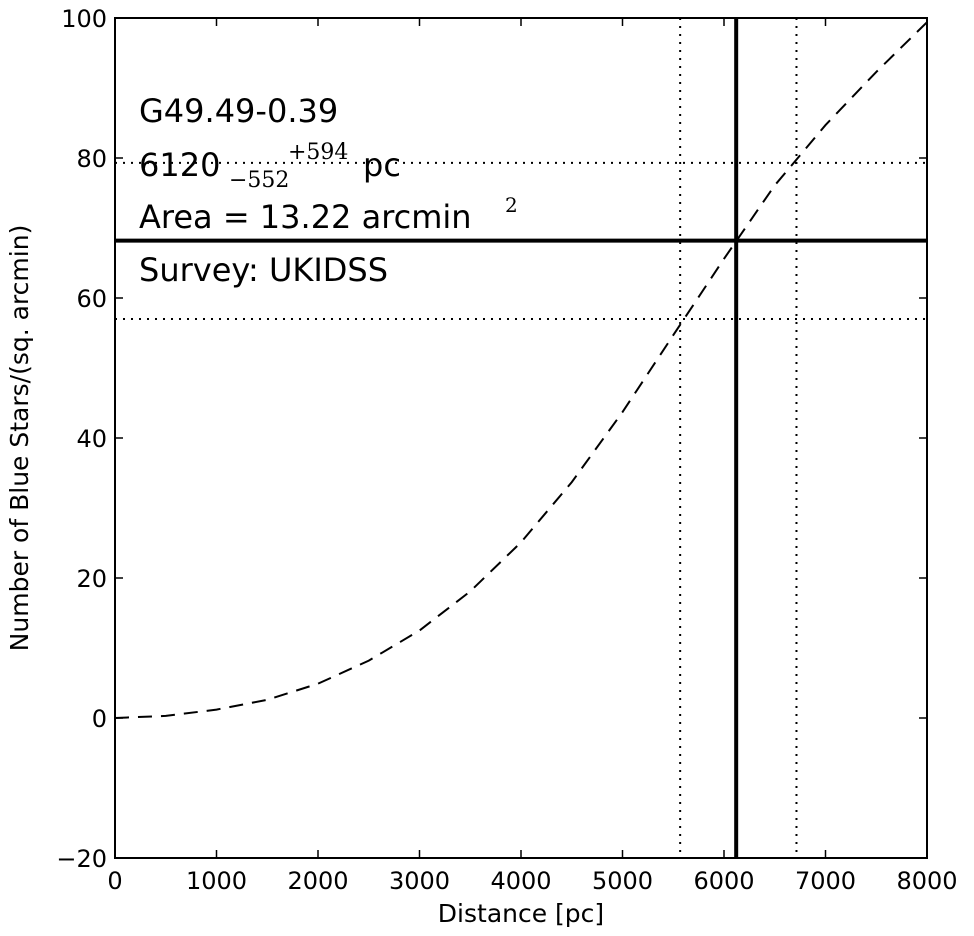 This screenshot has height=936, width=974. Describe the element at coordinates (622, 881) in the screenshot. I see `x-tick-label: 5000` at that location.